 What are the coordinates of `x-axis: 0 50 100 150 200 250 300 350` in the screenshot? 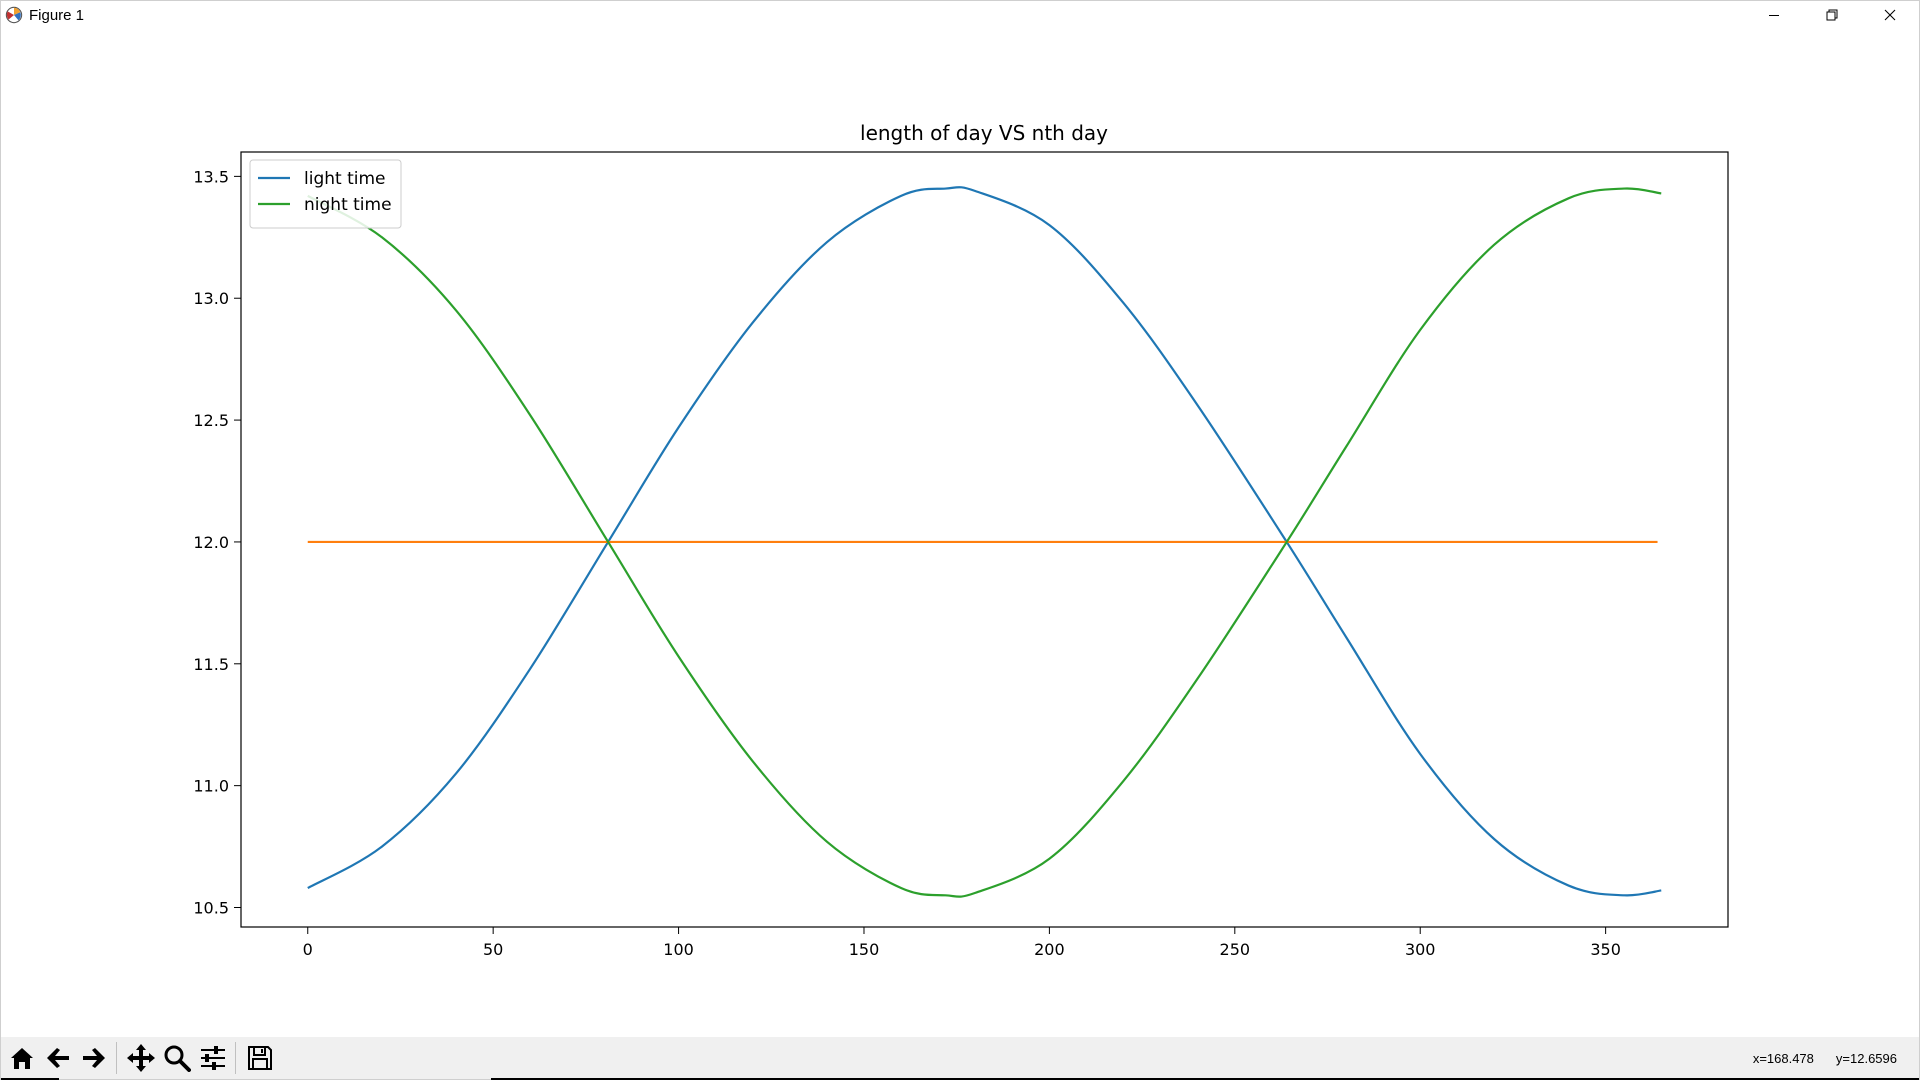 It's located at (962, 943).